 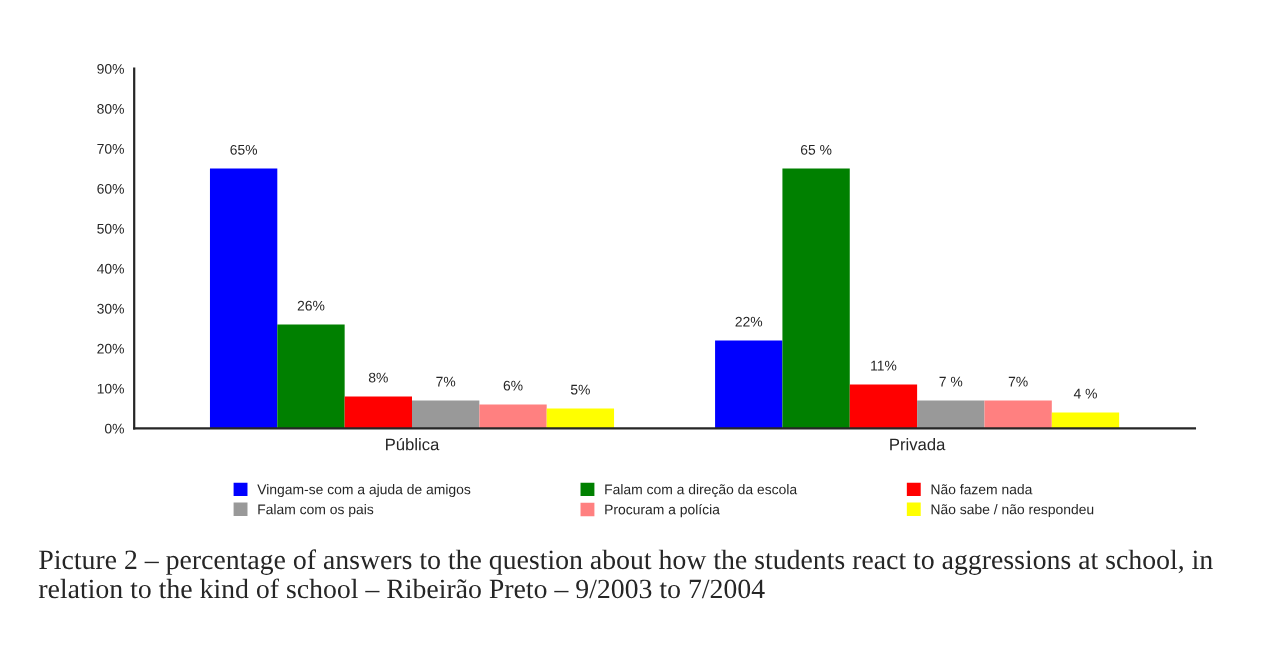 I want to click on x-tick-label: Privada, so click(x=918, y=444).